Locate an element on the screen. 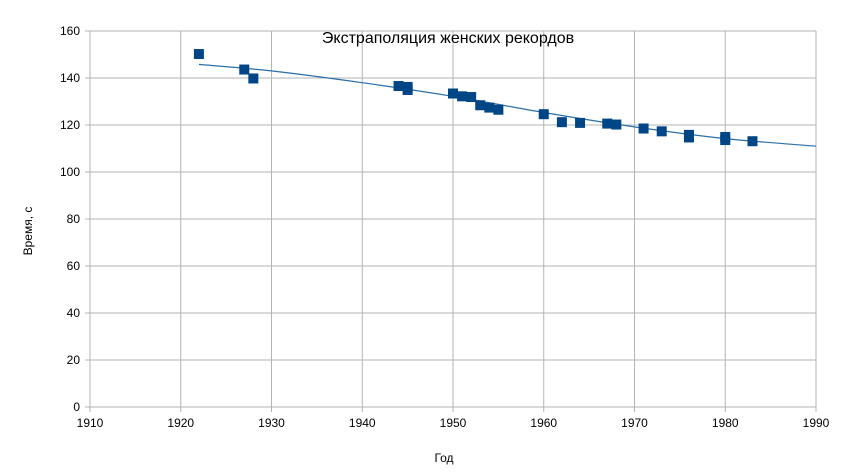 This screenshot has width=849, height=472. y-tick-label: 40 is located at coordinates (74, 313).